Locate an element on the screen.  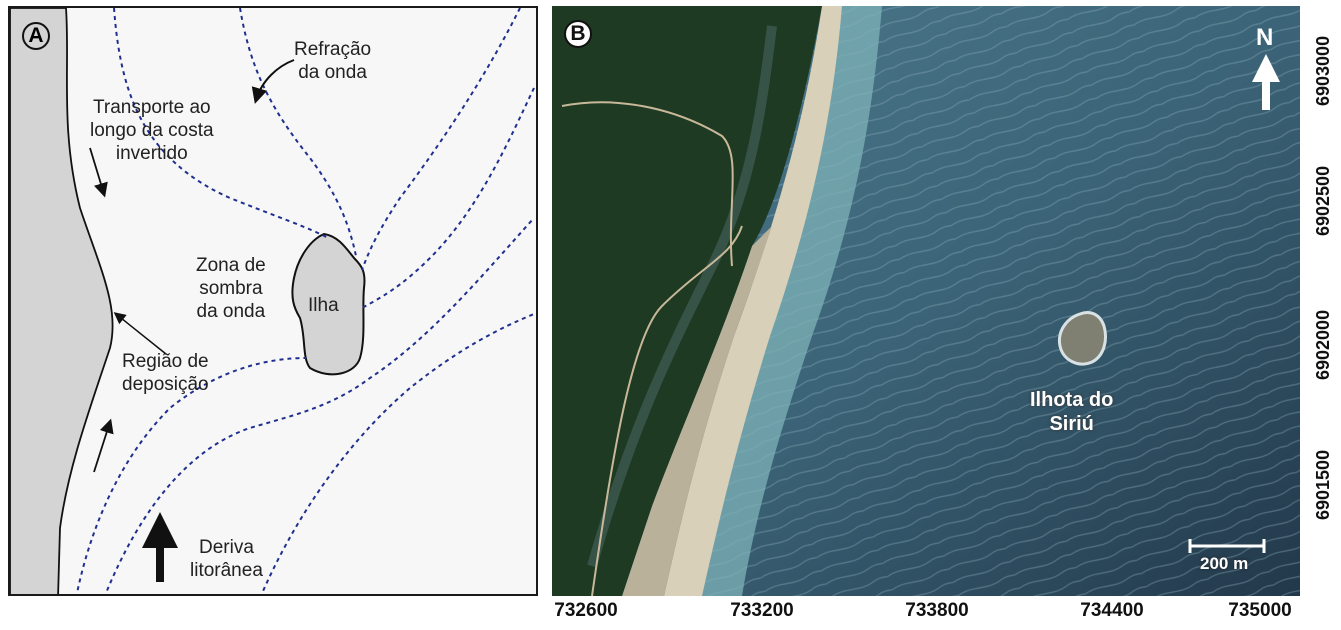
y-tick: 6902000 is located at coordinates (1323, 344).